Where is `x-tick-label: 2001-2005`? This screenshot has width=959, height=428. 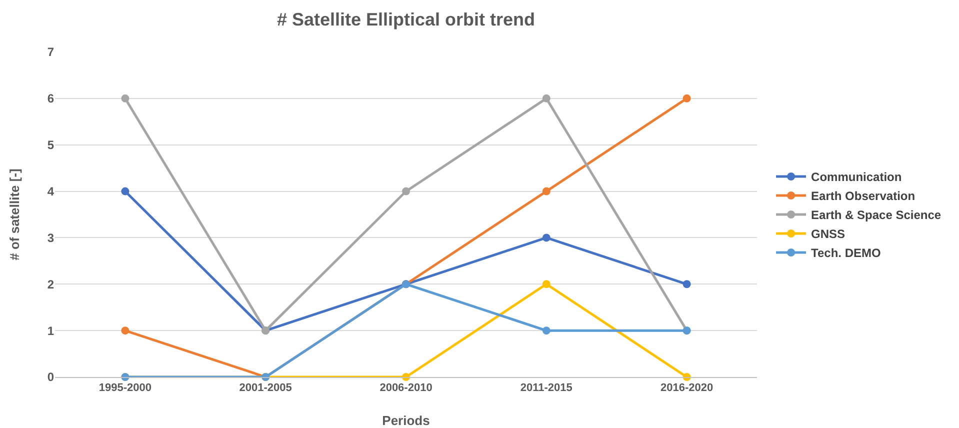
x-tick-label: 2001-2005 is located at coordinates (265, 388).